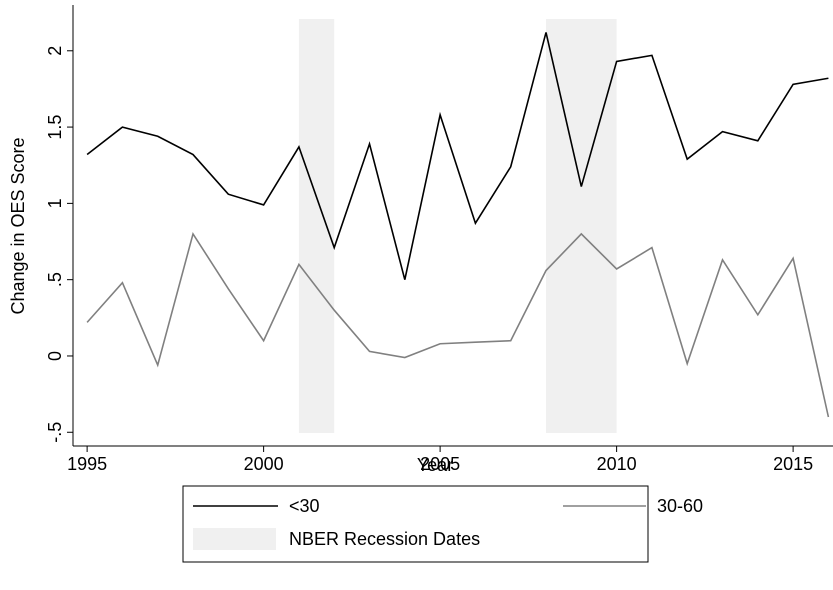 The image size is (833, 590). Describe the element at coordinates (304, 506) in the screenshot. I see `legend-label: <30` at that location.